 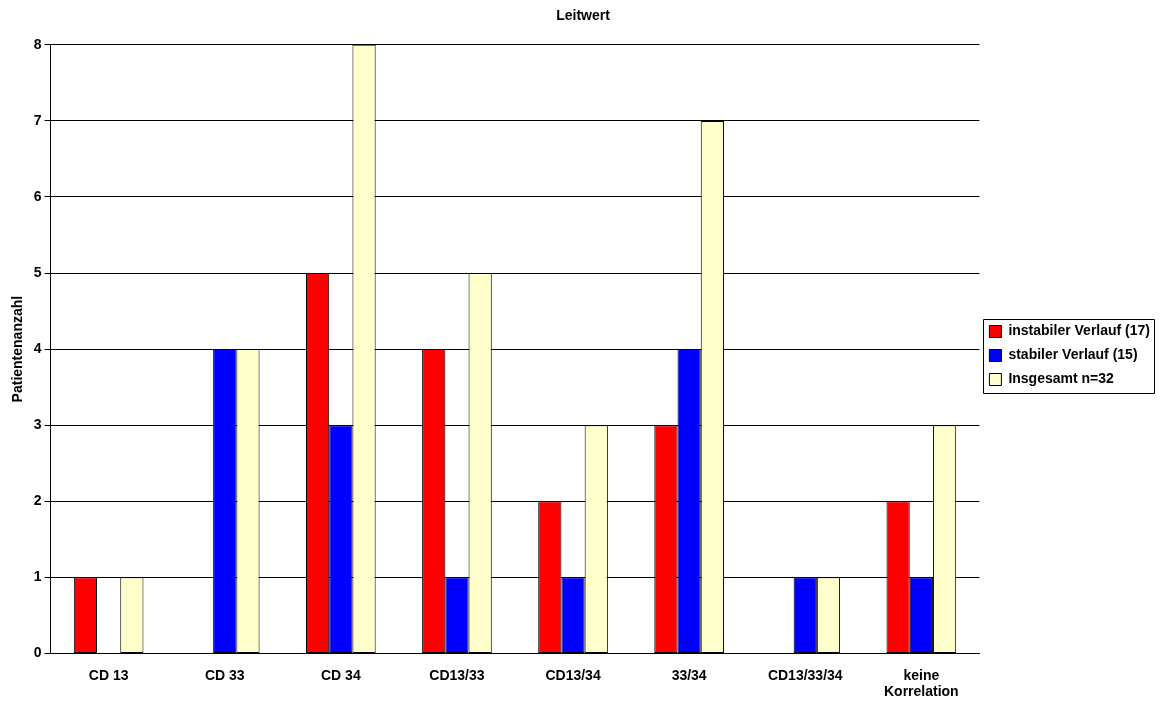 What do you see at coordinates (37, 195) in the screenshot?
I see `y-tick-label: 6` at bounding box center [37, 195].